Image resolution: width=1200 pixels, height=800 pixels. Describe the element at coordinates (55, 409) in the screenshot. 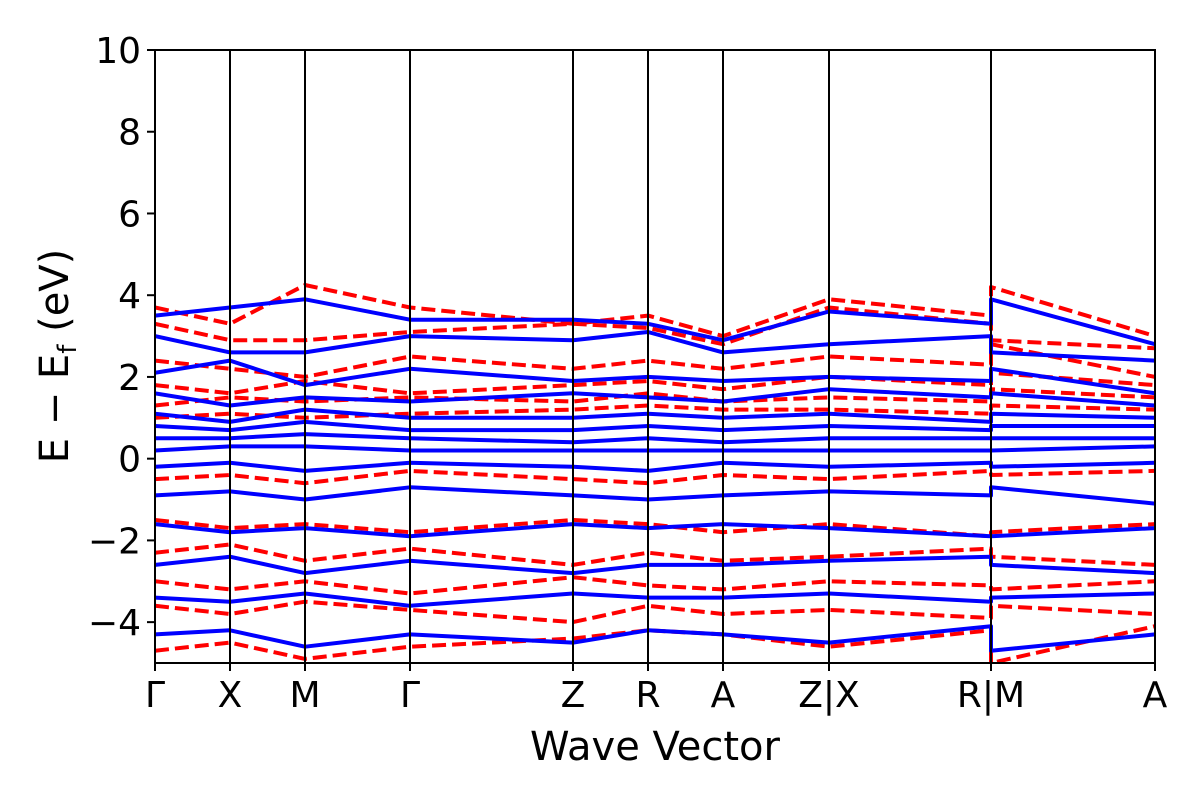

I see `y-axis-title-main: E − E` at that location.